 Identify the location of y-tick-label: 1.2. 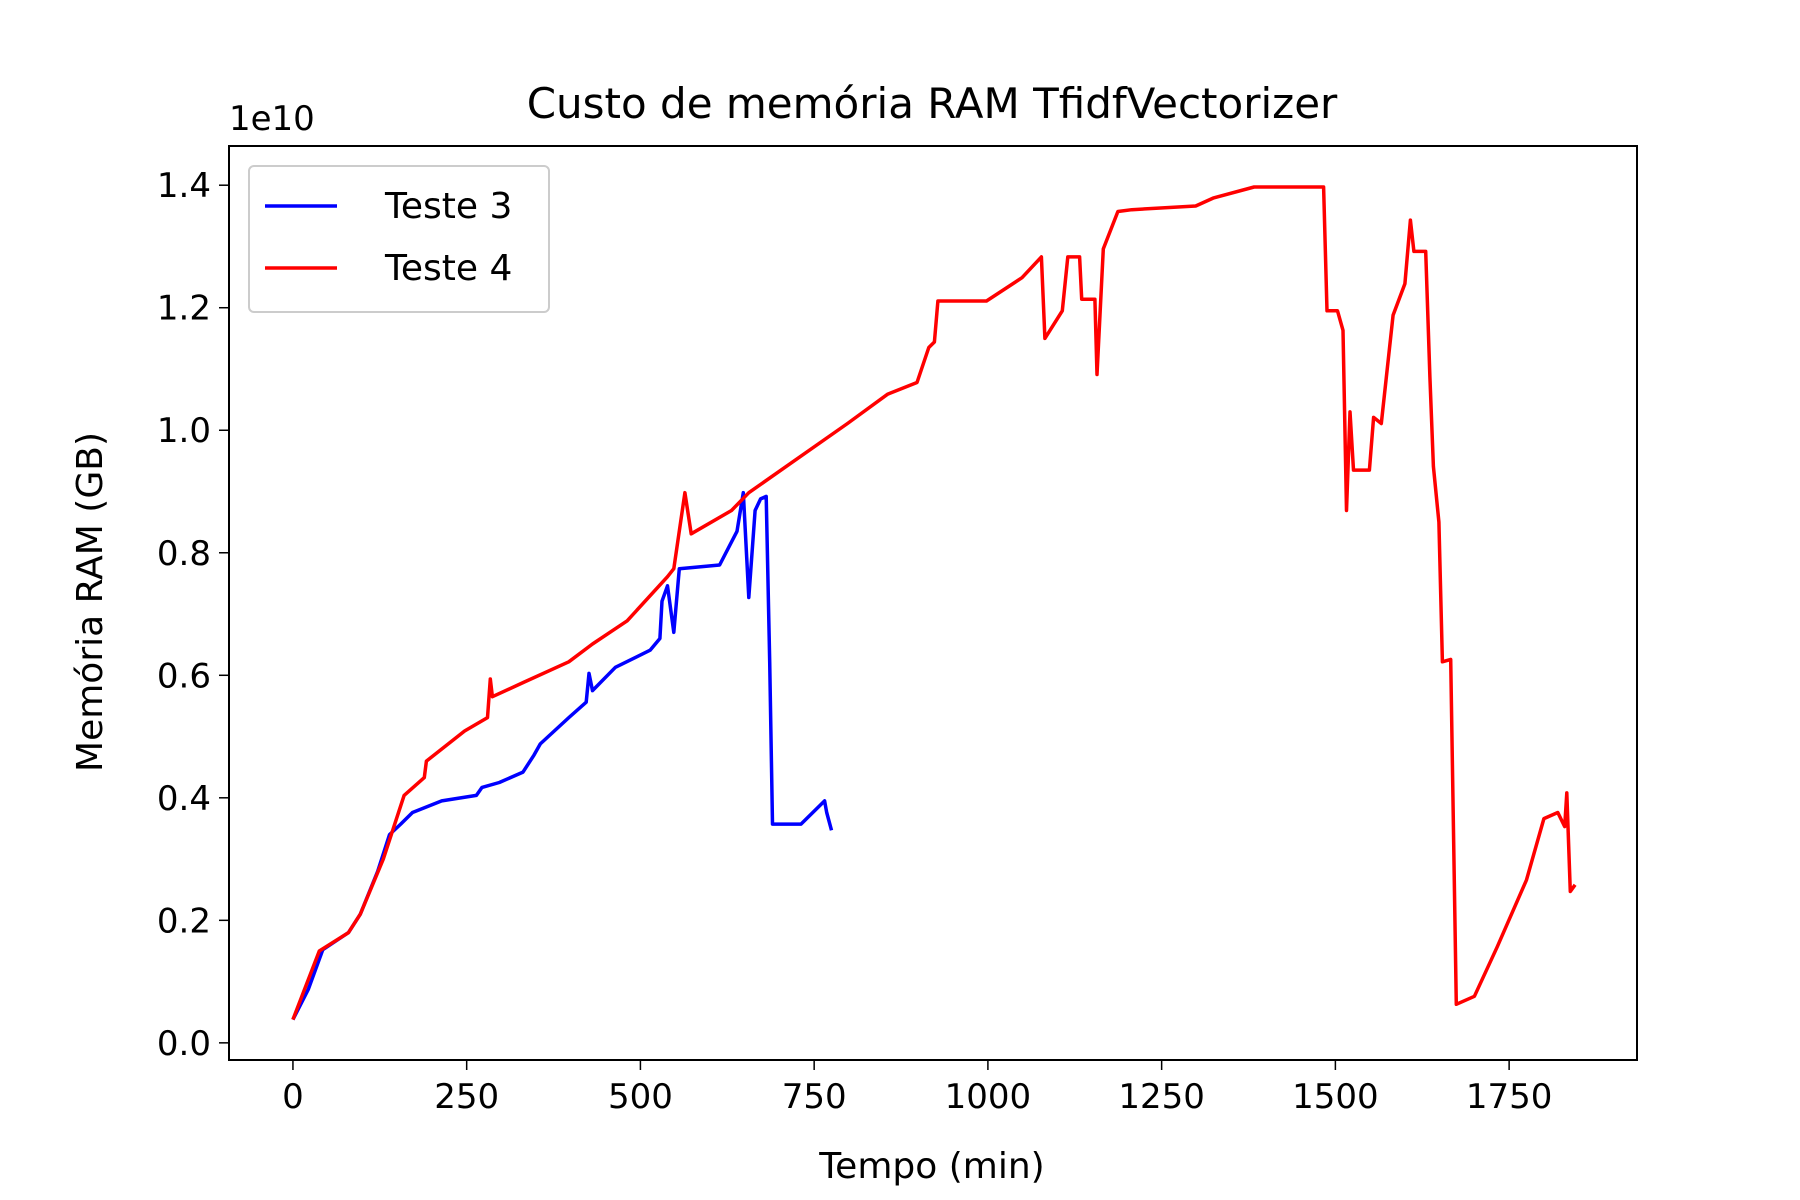
(184, 309).